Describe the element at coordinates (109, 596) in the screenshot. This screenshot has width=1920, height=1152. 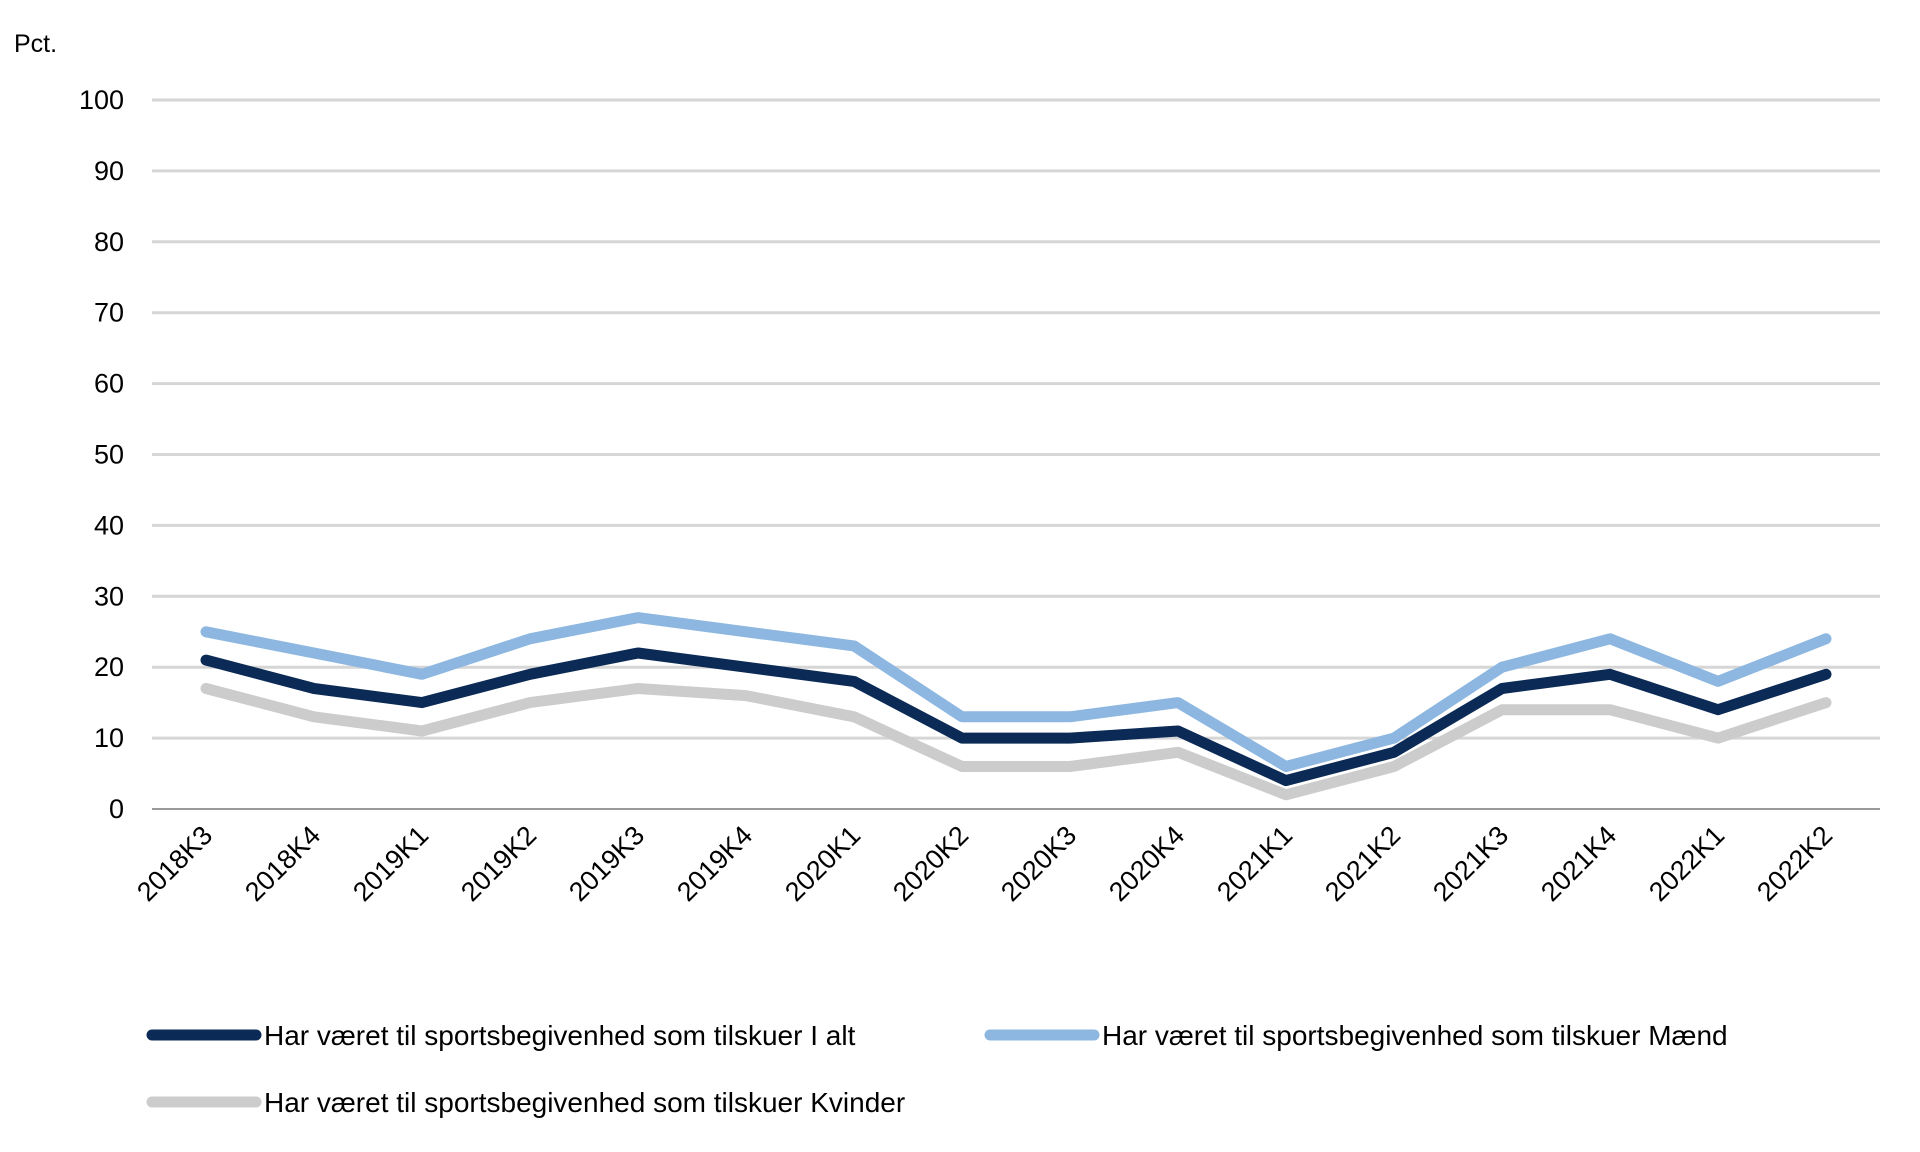
I see `y-tick-label: 30` at that location.